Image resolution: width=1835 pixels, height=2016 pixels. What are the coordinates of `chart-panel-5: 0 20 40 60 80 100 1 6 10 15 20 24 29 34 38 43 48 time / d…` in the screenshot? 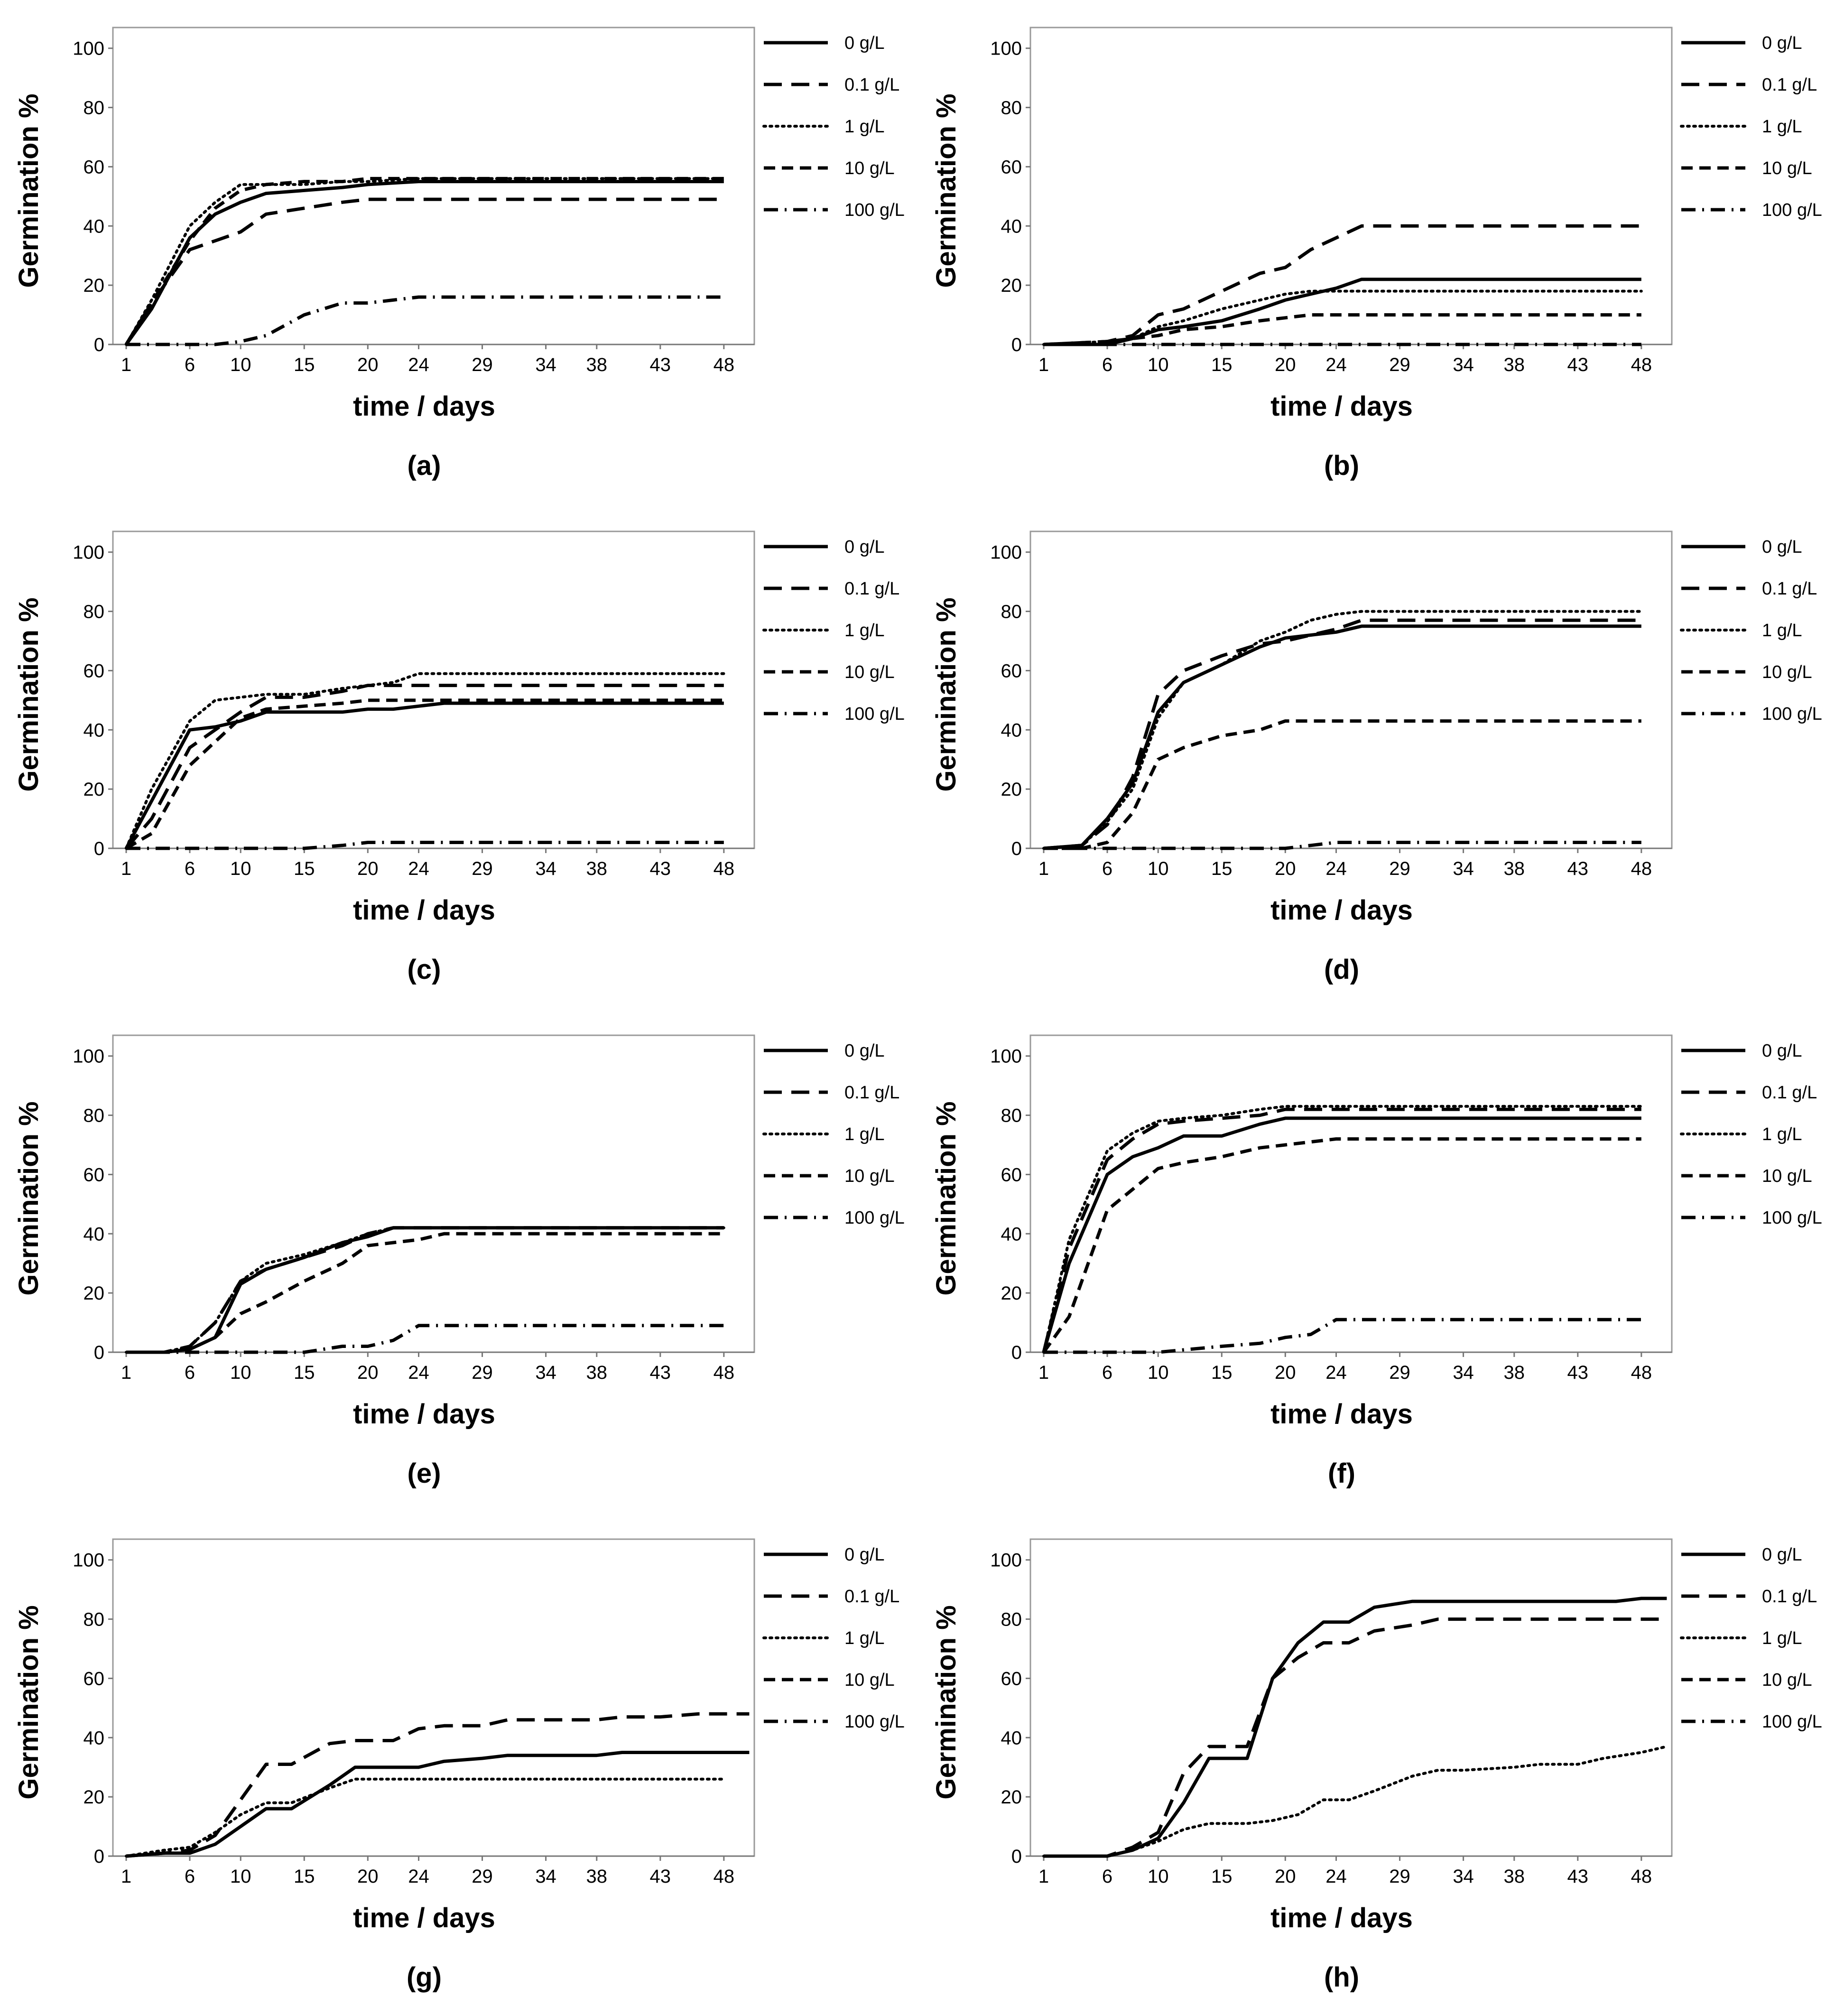 It's located at (459, 1260).